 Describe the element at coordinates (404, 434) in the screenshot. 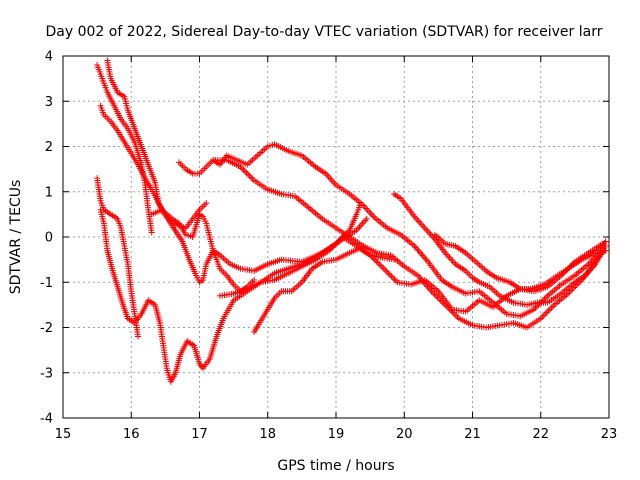

I see `x-tick-label: 20` at that location.